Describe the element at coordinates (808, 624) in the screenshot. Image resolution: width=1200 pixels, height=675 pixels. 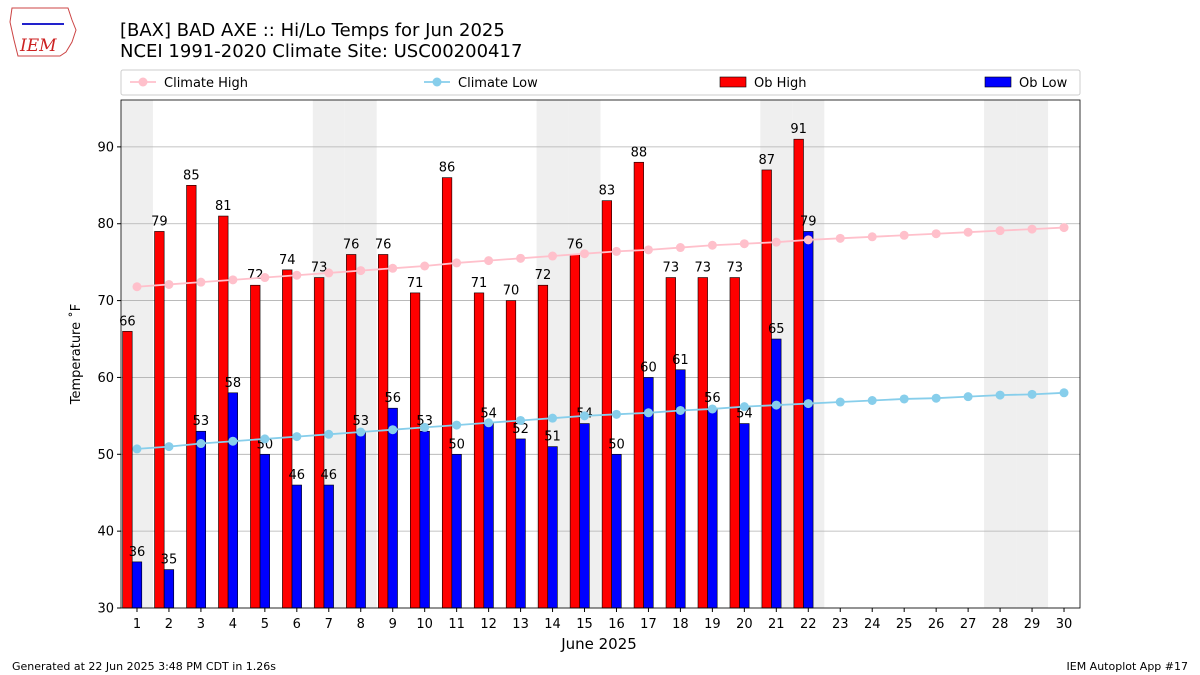
I see `x-tick-label: 22` at that location.